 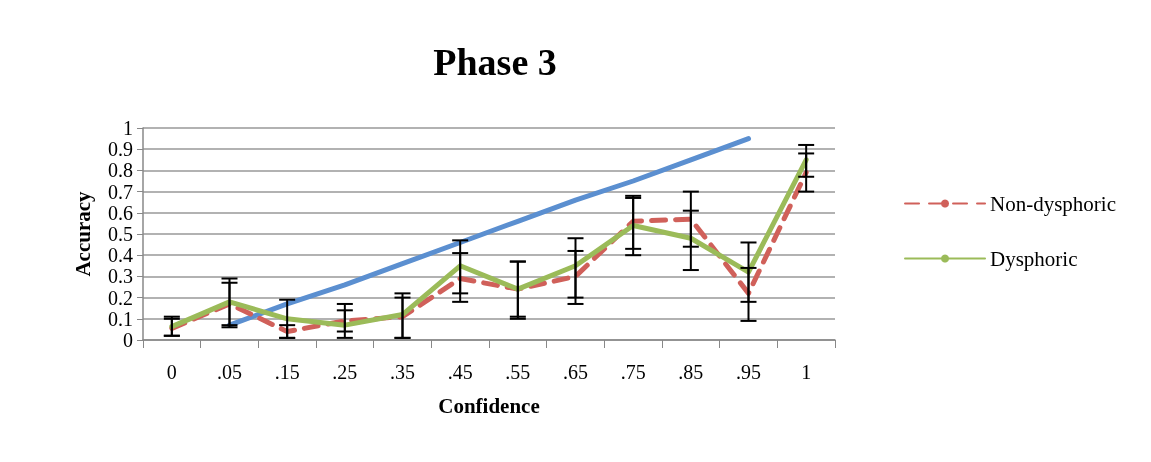 What do you see at coordinates (120, 297) in the screenshot?
I see `y-tick-label: 0.2` at bounding box center [120, 297].